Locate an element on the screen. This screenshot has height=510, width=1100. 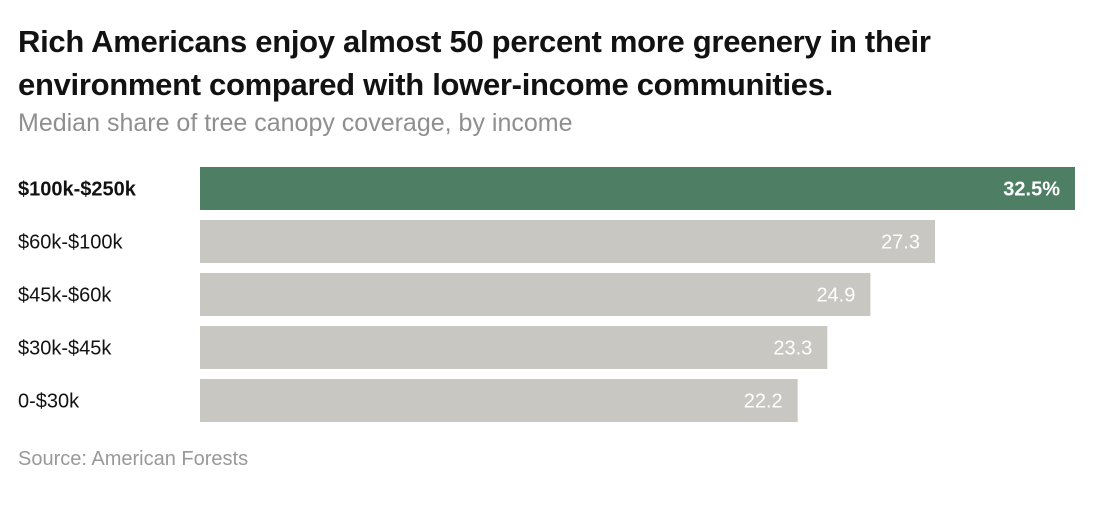
category-label: $30k-$45k is located at coordinates (65, 349).